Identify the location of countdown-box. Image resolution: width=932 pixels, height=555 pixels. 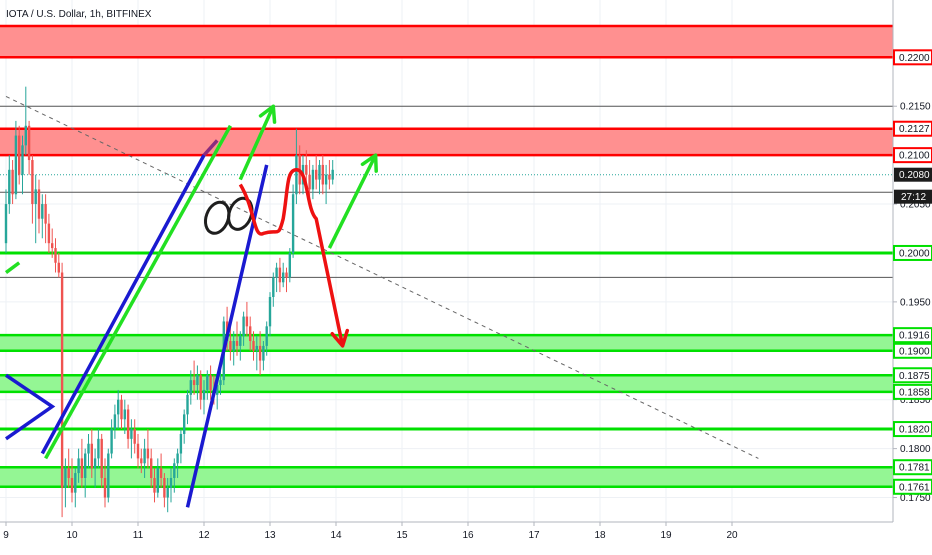
(913, 196).